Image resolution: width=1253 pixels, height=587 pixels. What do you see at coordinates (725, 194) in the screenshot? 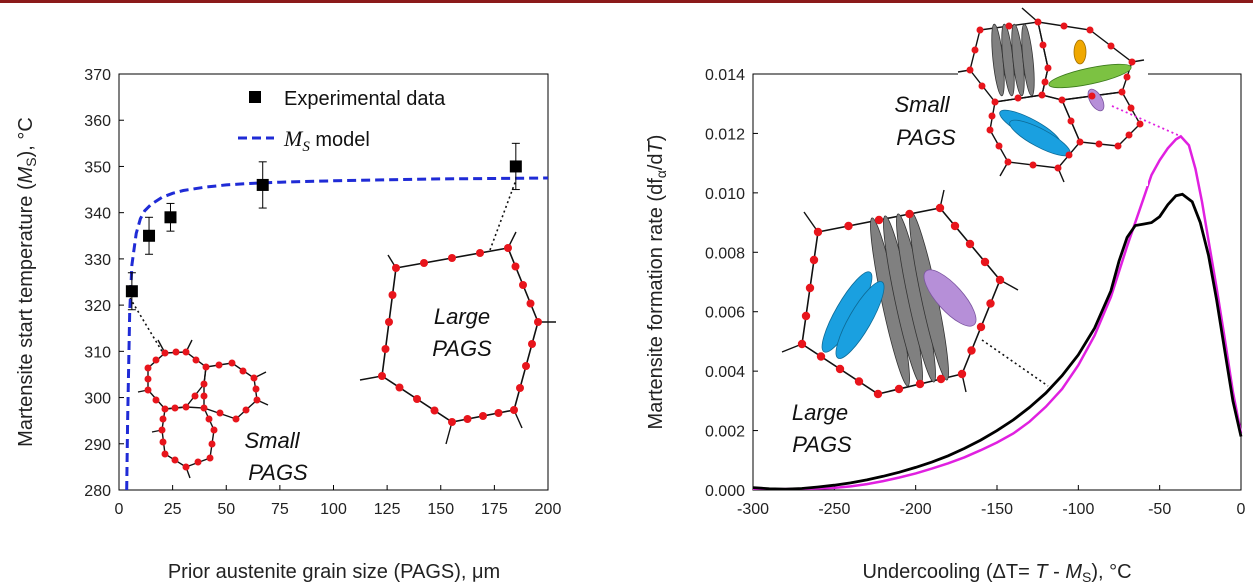
I see `y-tick-label: 0.010` at bounding box center [725, 194].